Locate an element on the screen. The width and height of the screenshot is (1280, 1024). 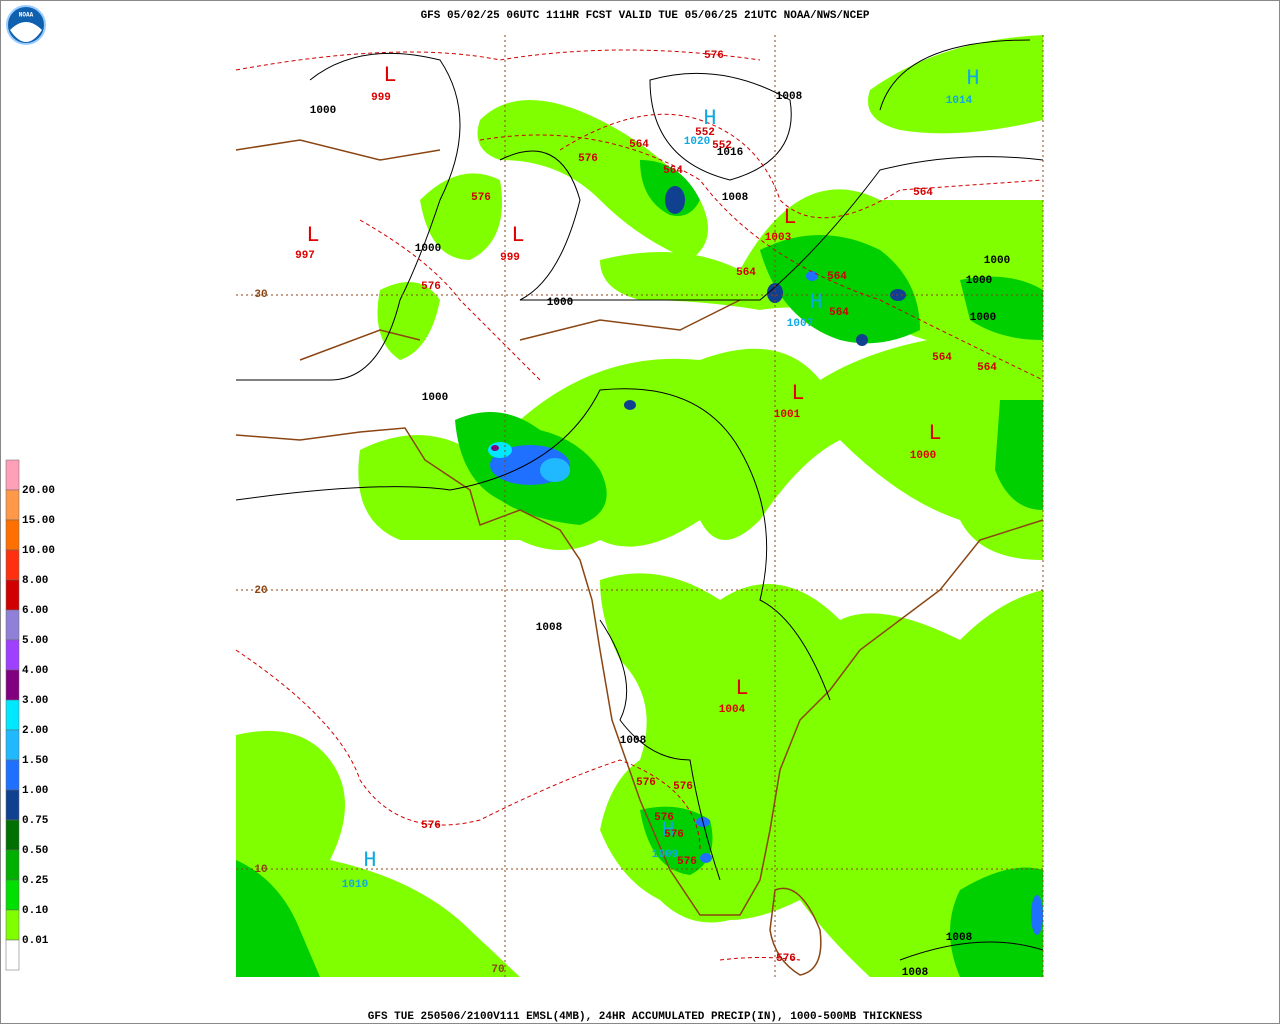
low-value: 1003 is located at coordinates (778, 238).